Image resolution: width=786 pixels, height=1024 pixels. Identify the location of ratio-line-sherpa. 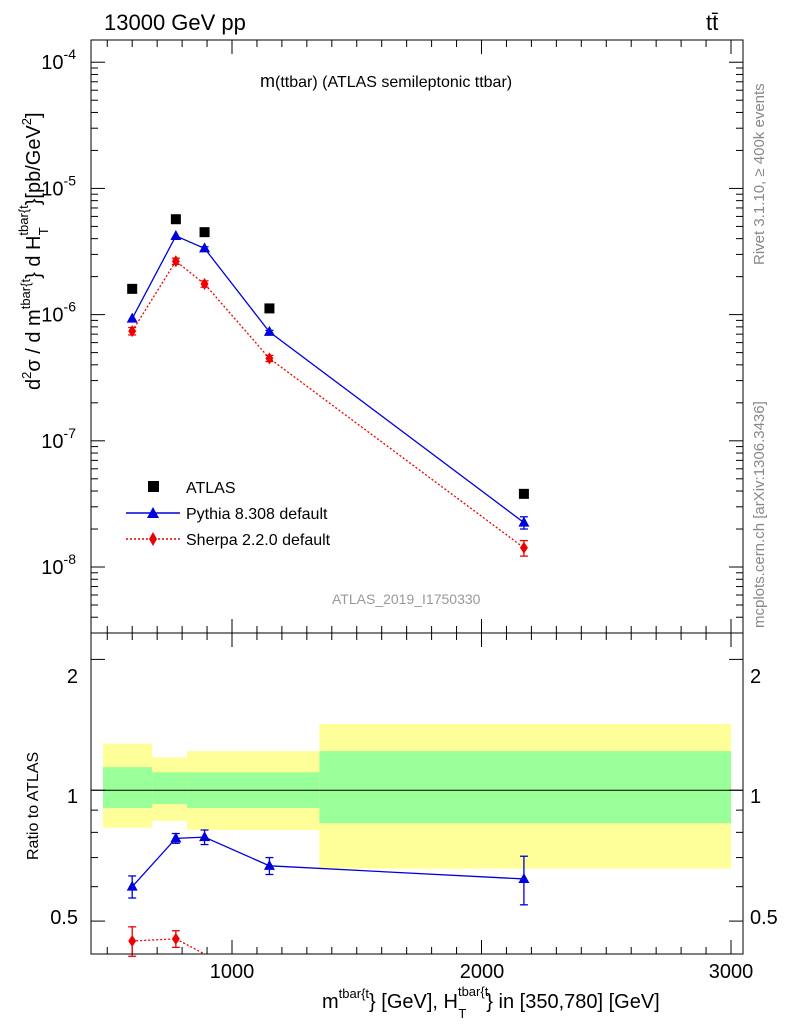
(168, 946).